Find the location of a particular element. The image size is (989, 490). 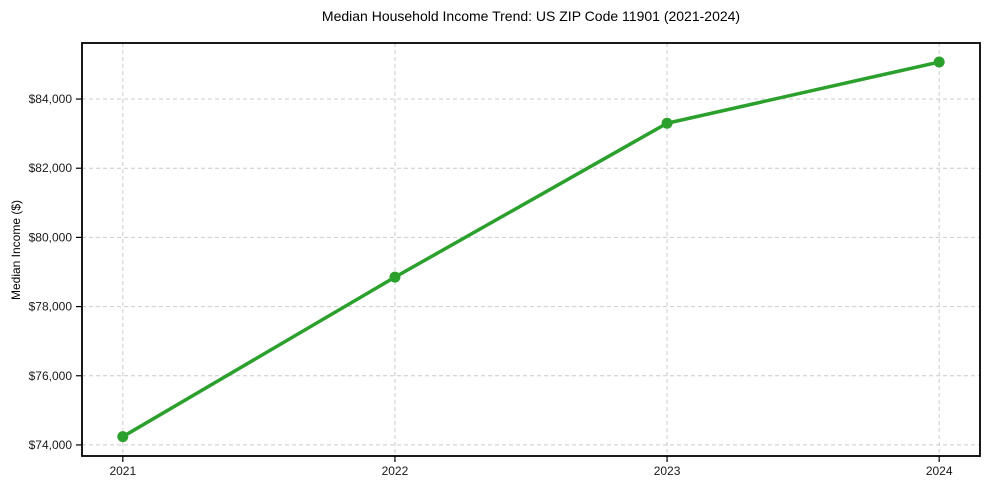

y-tick-label: $74,000 is located at coordinates (51, 445).